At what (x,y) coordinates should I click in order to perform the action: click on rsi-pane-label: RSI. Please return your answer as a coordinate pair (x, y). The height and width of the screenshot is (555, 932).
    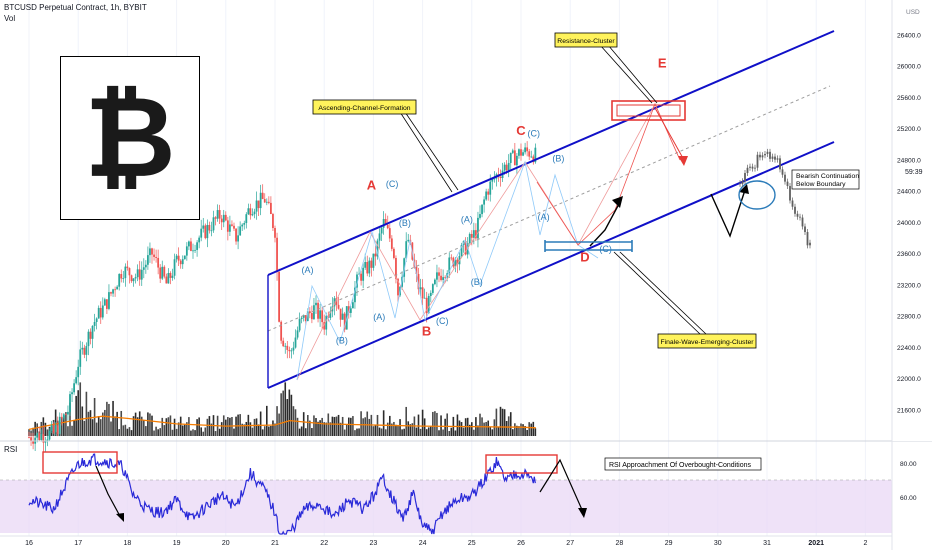
    Looking at the image, I should click on (10, 449).